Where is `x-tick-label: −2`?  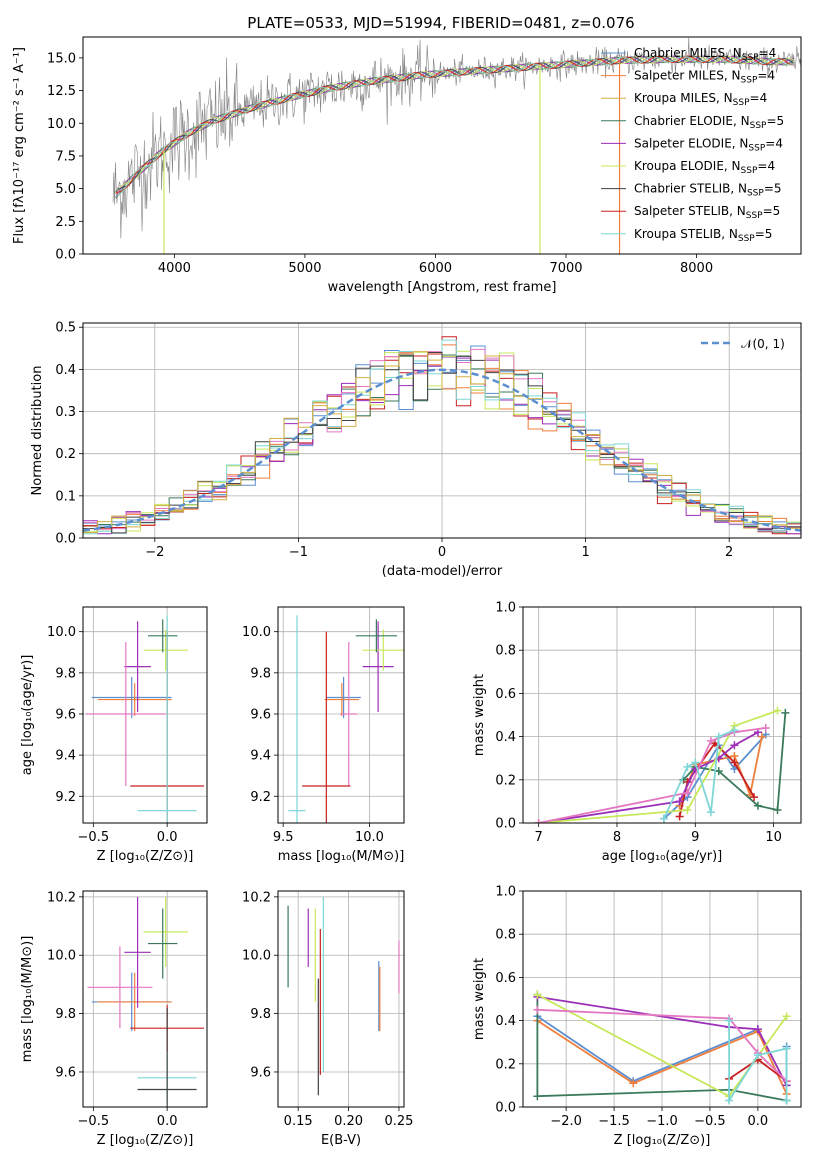
x-tick-label: −2 is located at coordinates (154, 552).